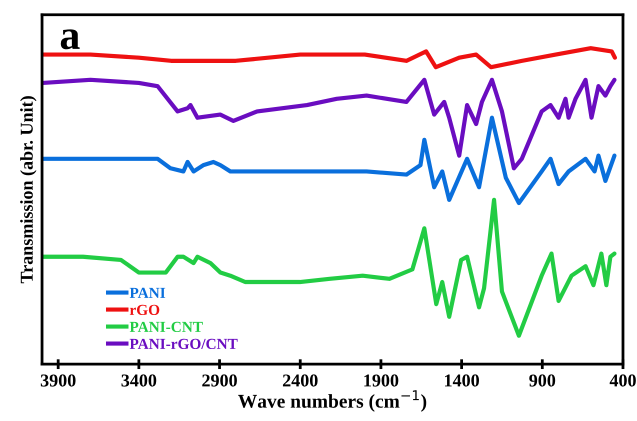 The width and height of the screenshot is (637, 421). I want to click on x-tick-label: 2400, so click(300, 380).